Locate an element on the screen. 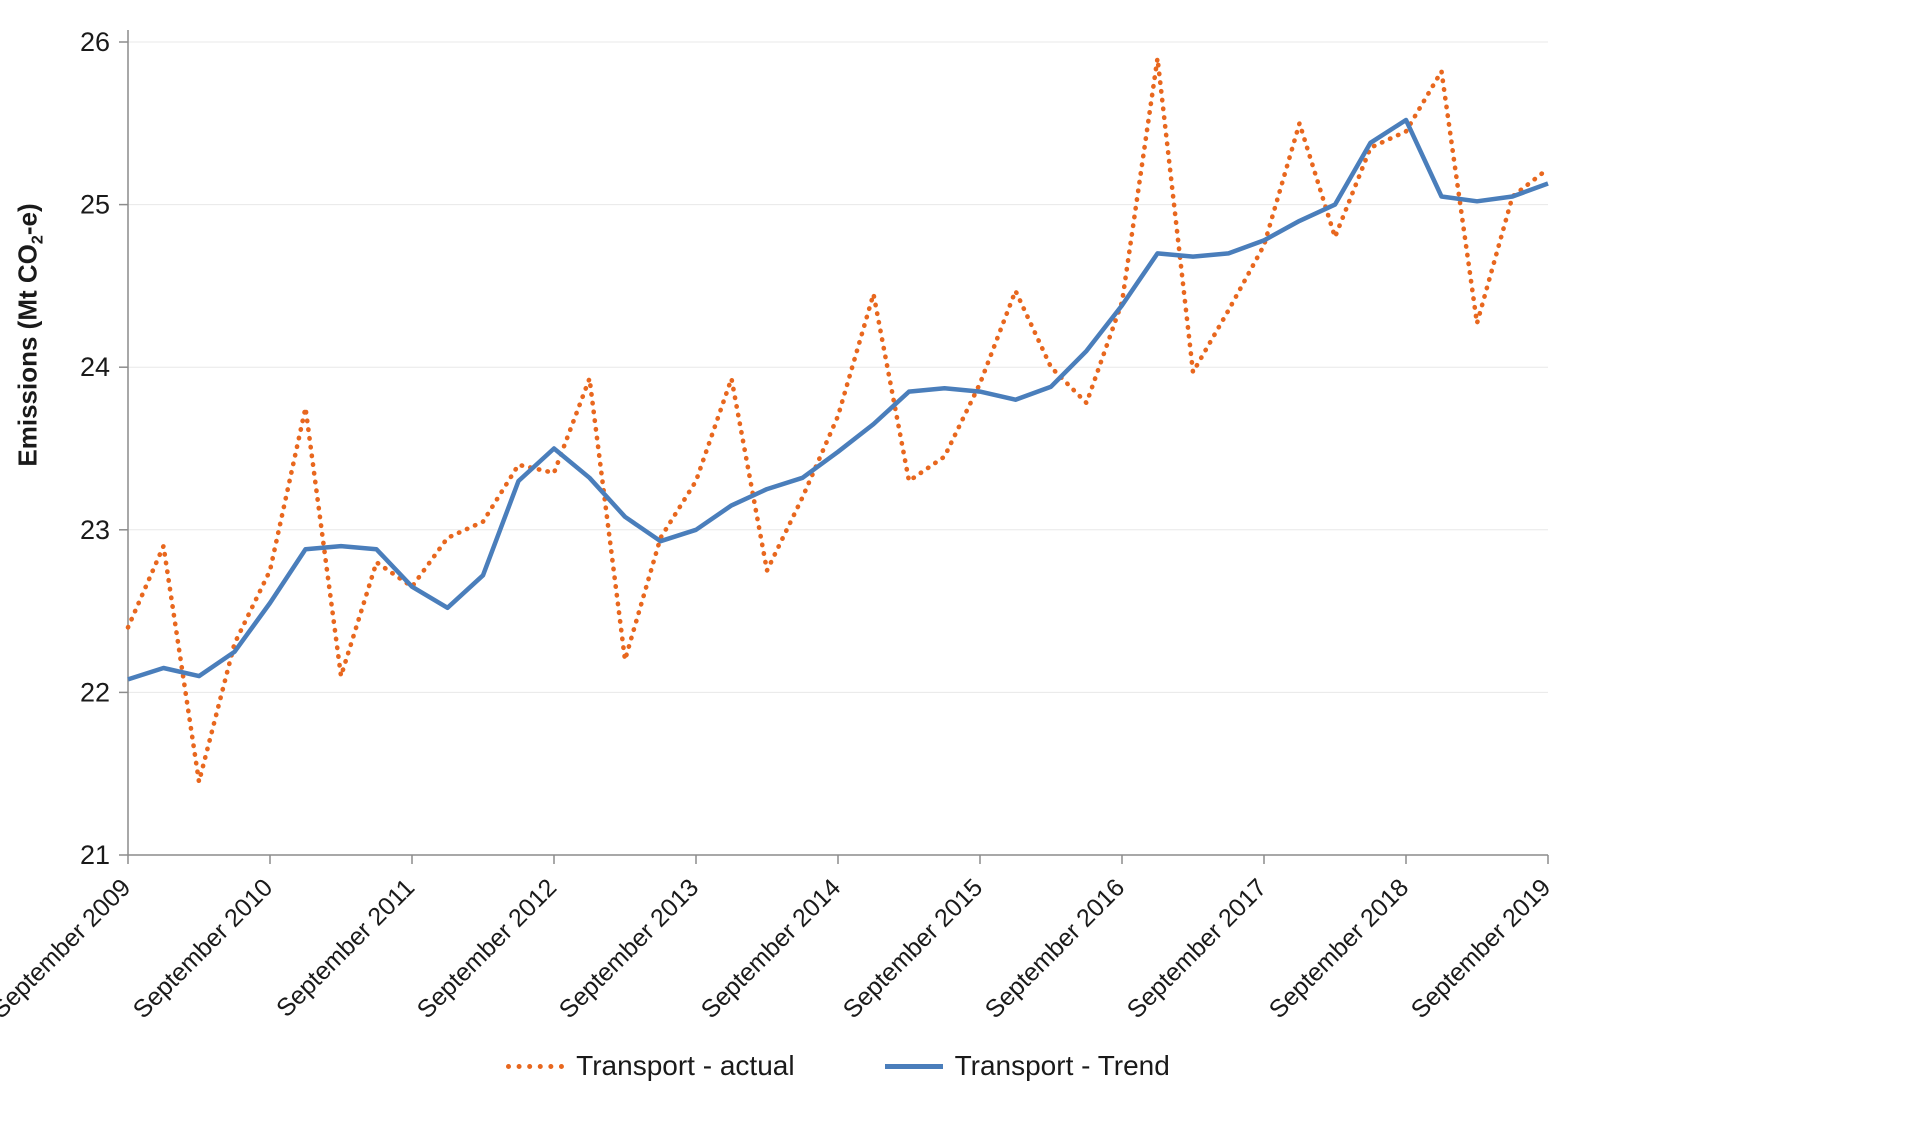  x-tick-label: September 2018 is located at coordinates (1339, 948).